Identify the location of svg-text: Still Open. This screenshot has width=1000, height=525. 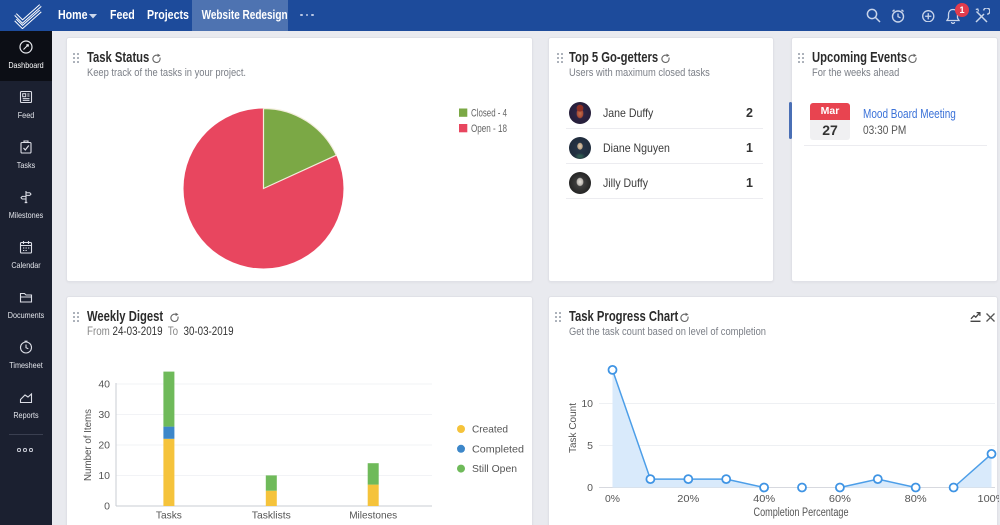
(494, 469).